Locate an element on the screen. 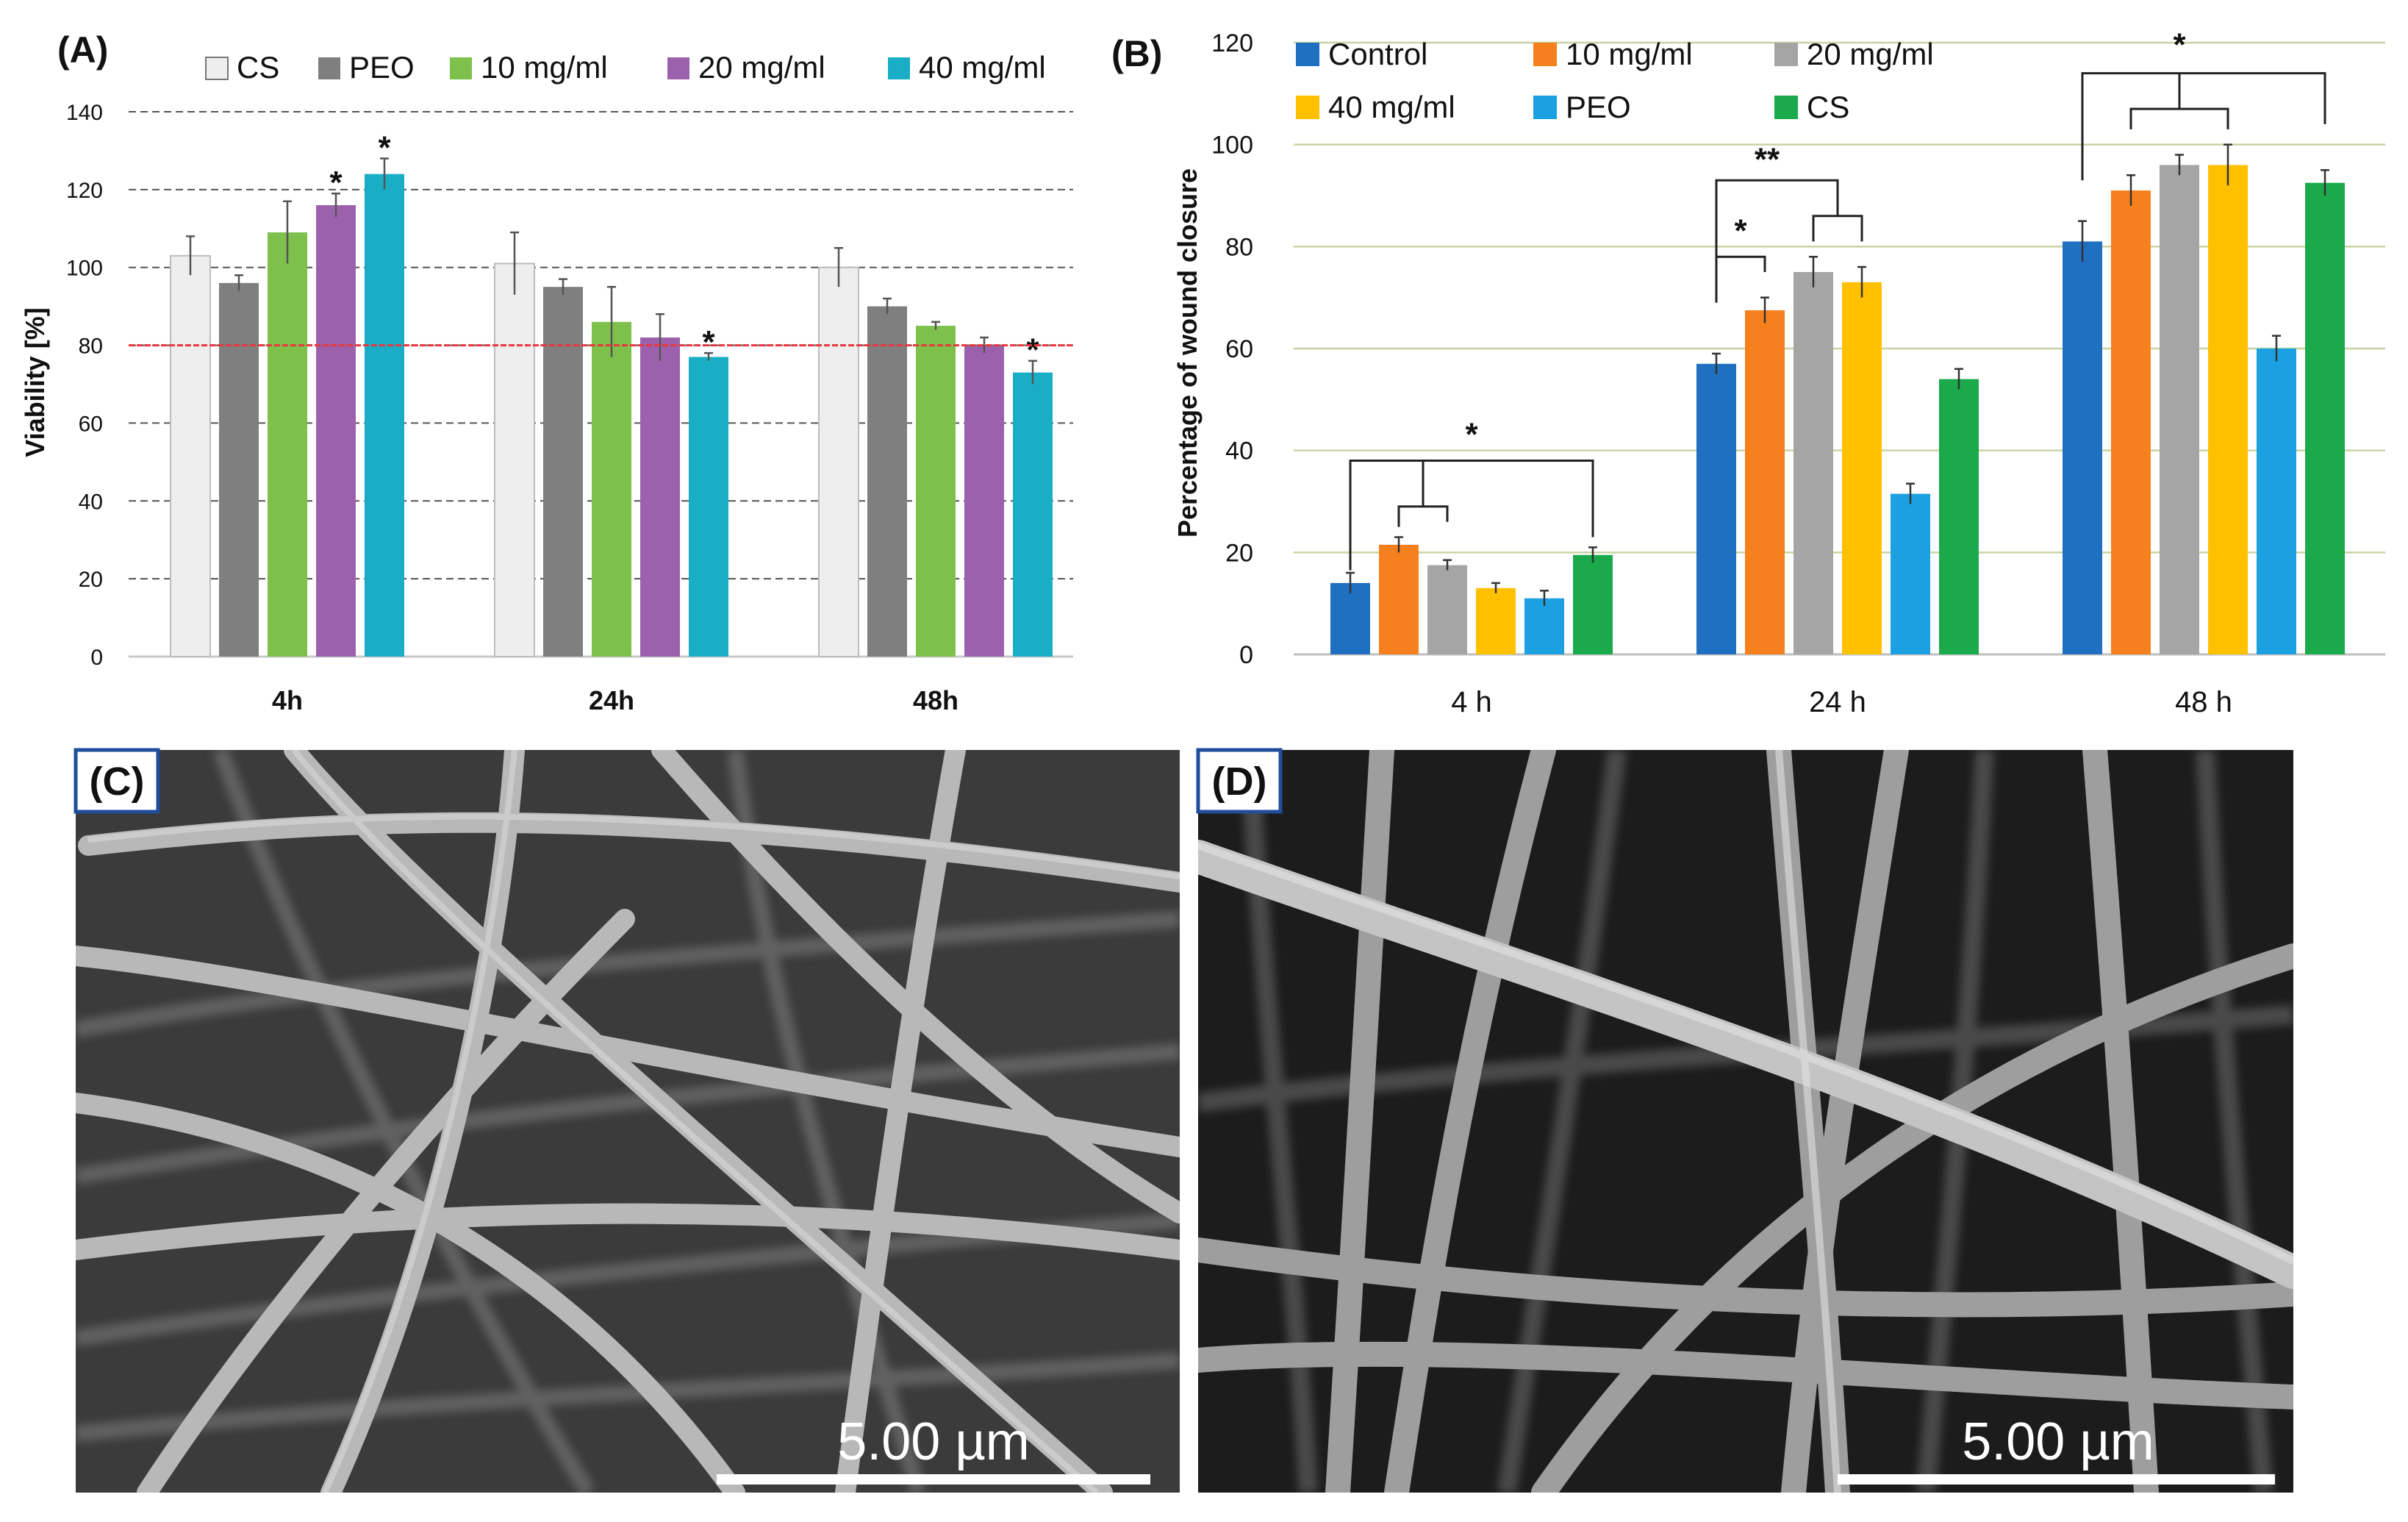  x-tick-label-48h: 48h is located at coordinates (935, 700).